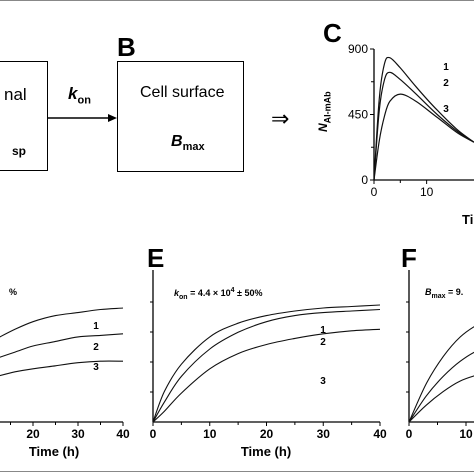 The width and height of the screenshot is (474, 474). What do you see at coordinates (19, 151) in the screenshot?
I see `compartment-left-sub: sp` at bounding box center [19, 151].